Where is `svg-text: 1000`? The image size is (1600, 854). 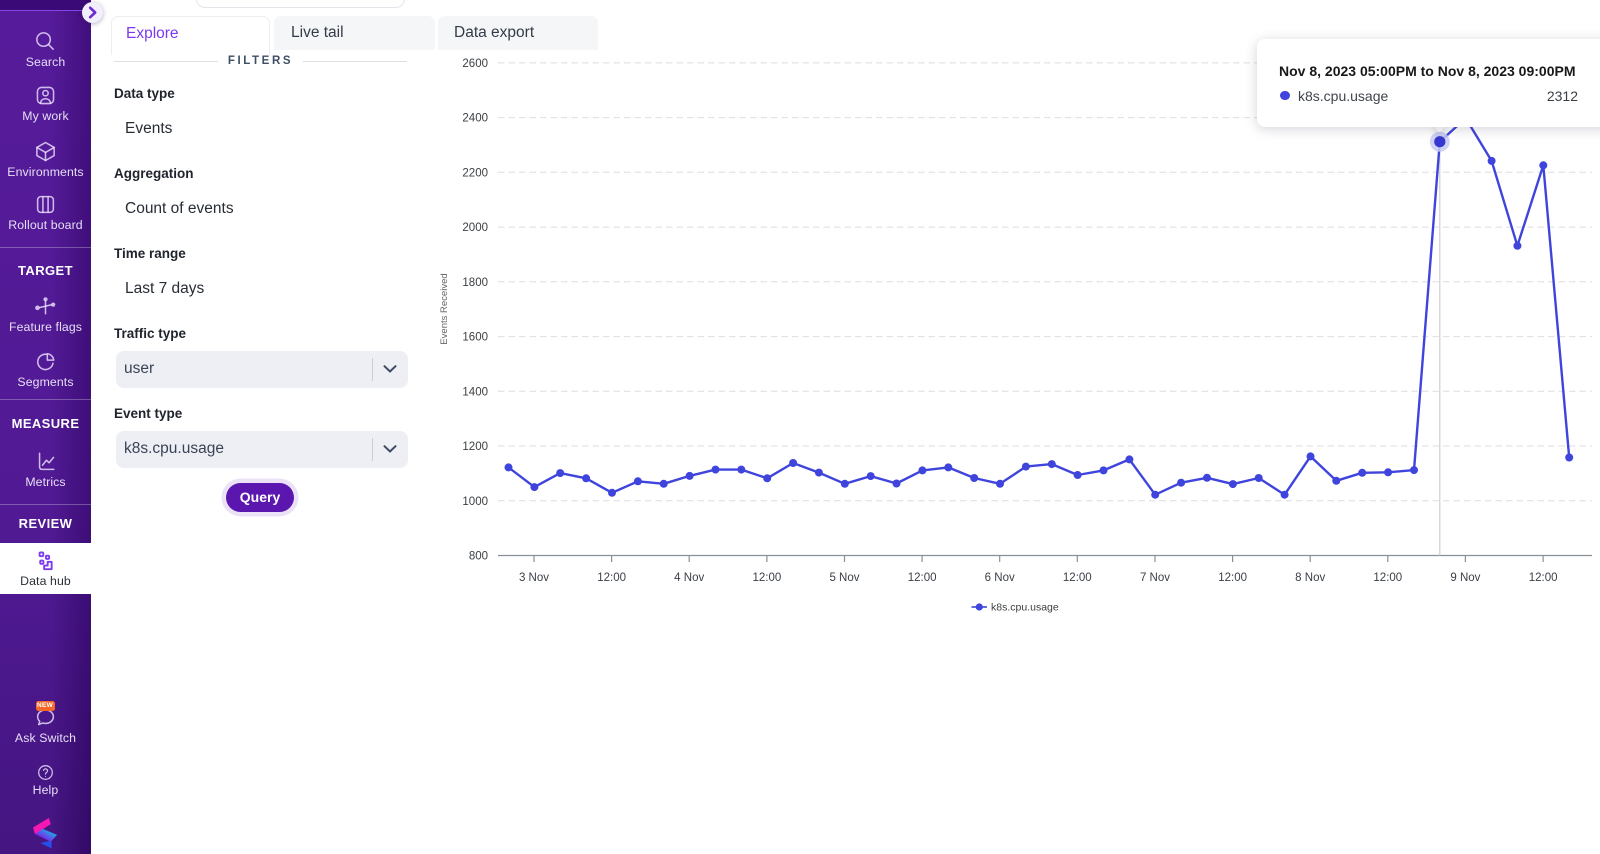 svg-text: 1000 is located at coordinates (475, 502).